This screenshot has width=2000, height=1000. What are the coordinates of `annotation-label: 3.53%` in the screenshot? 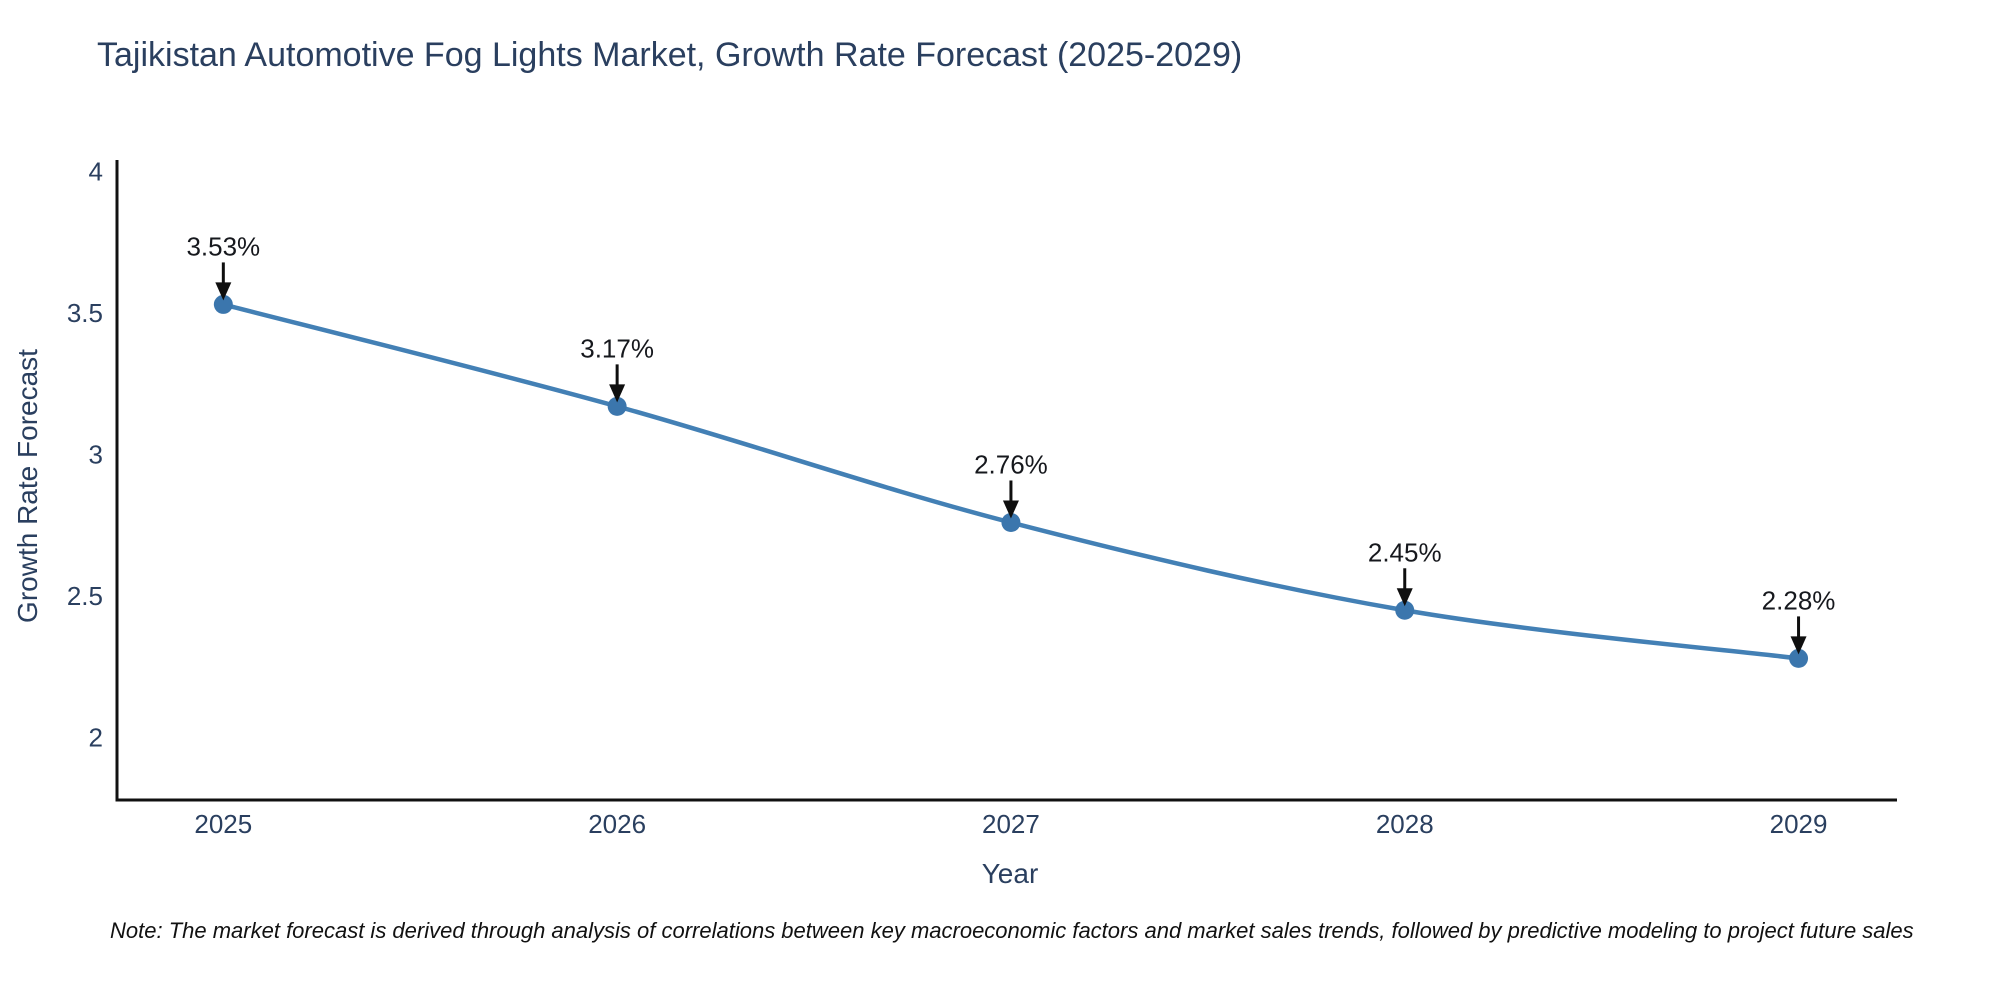 It's located at (223, 246).